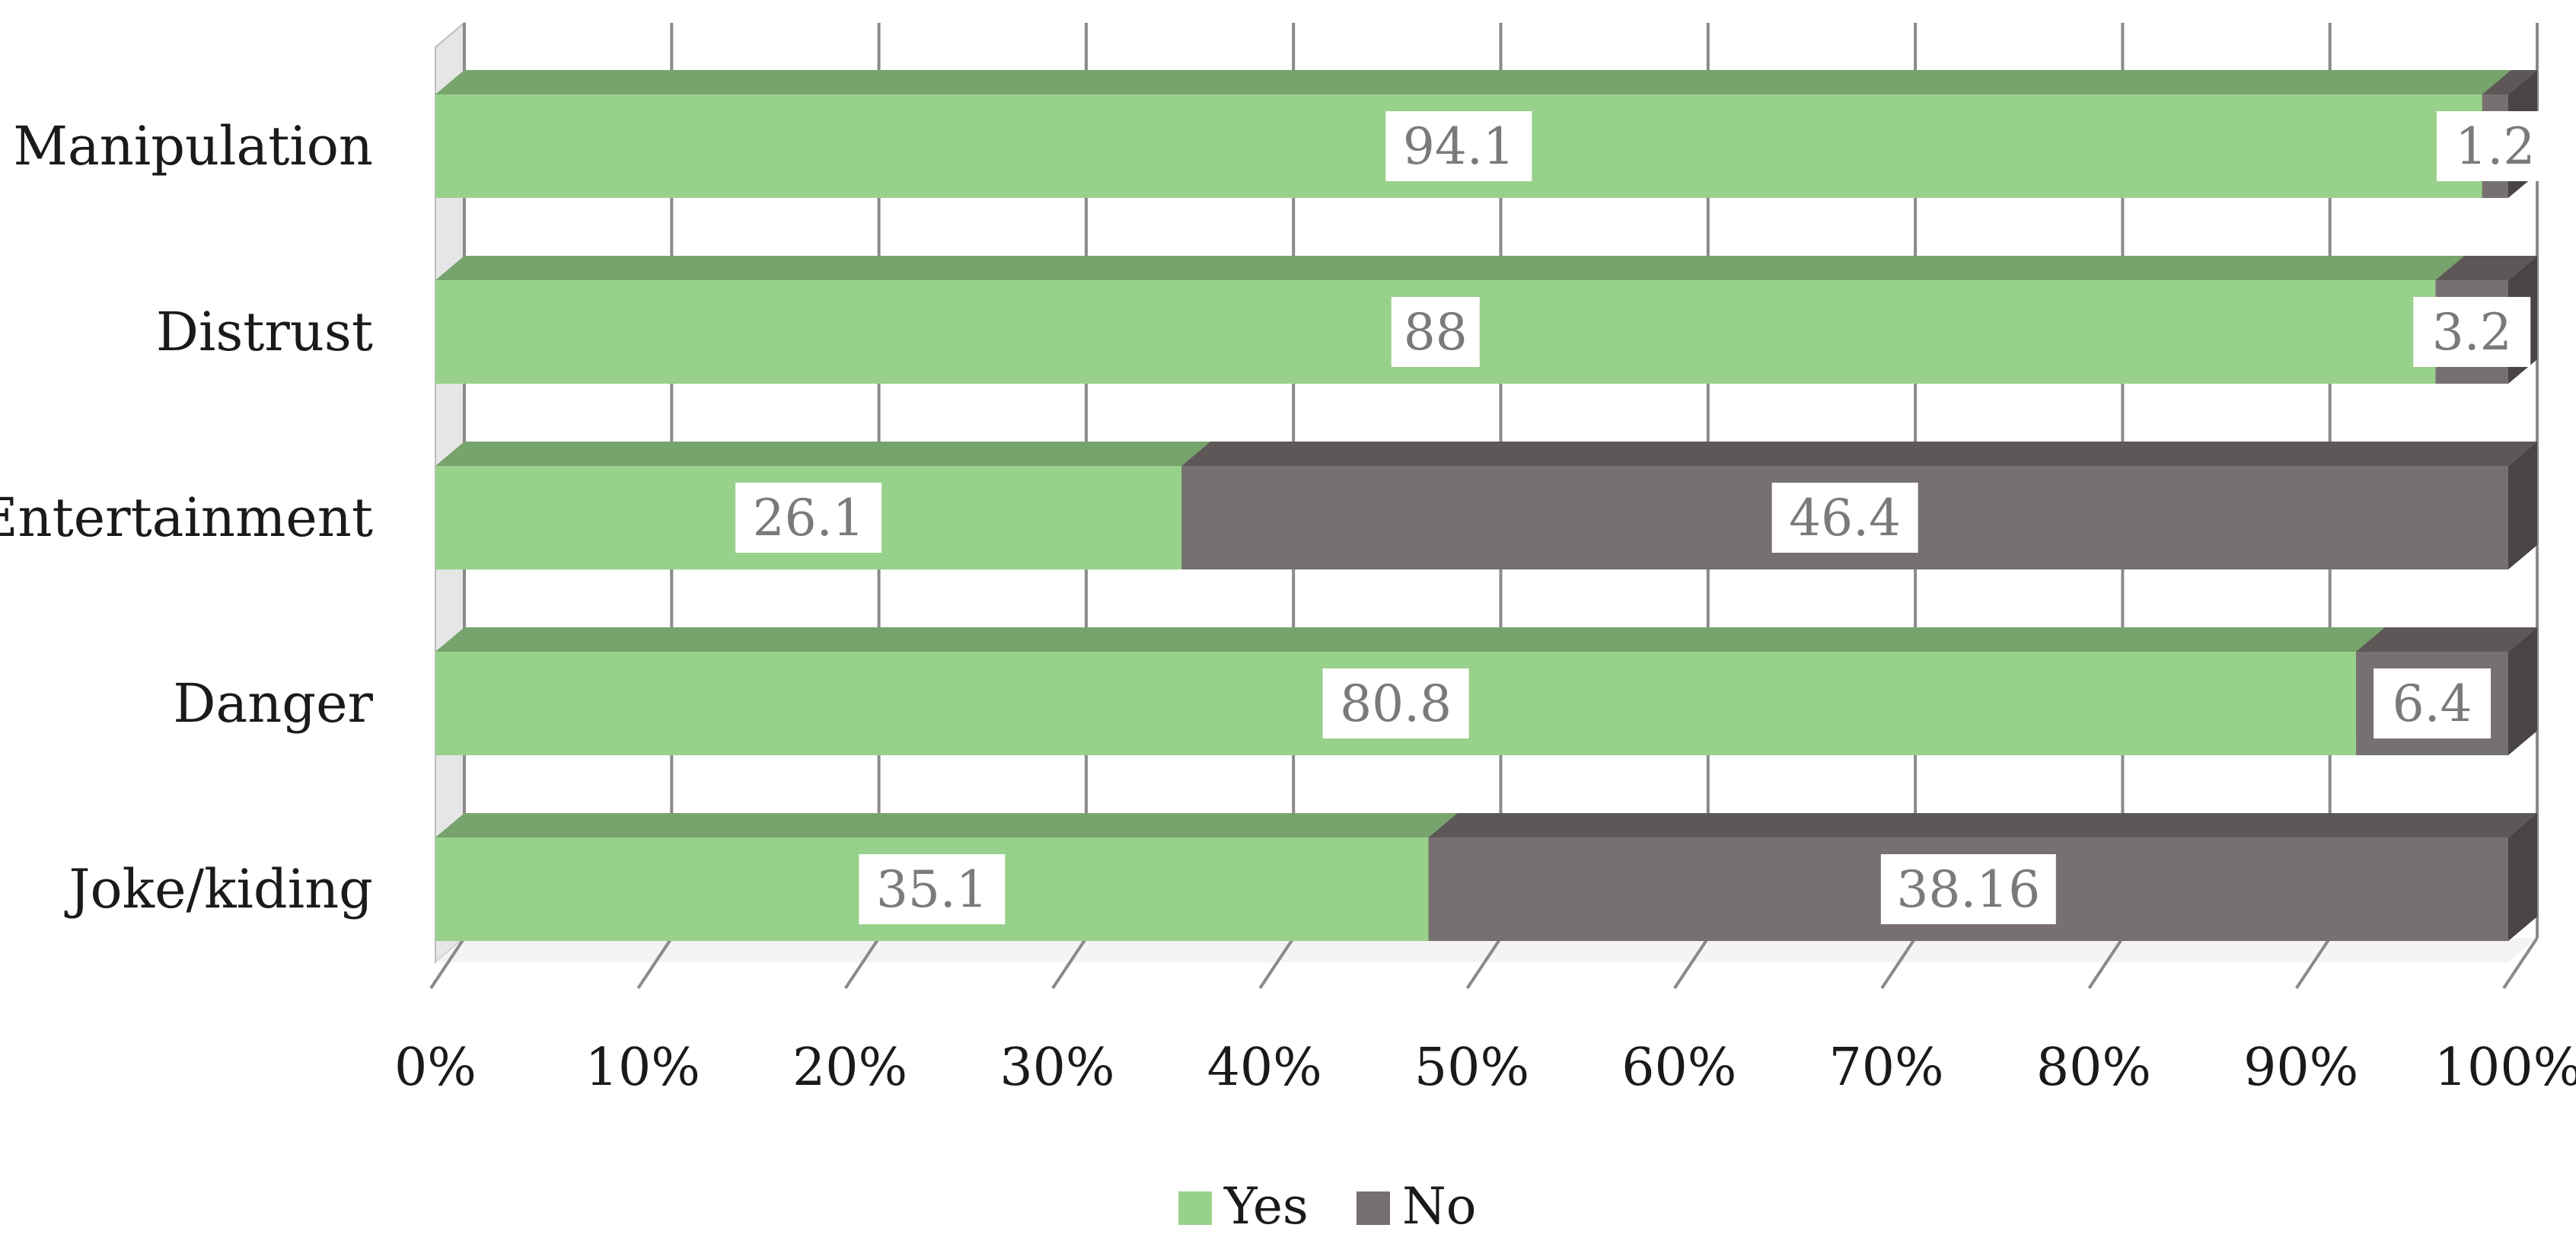 The height and width of the screenshot is (1244, 2576). Describe the element at coordinates (1471, 1068) in the screenshot. I see `x-tick-label: 50%` at that location.